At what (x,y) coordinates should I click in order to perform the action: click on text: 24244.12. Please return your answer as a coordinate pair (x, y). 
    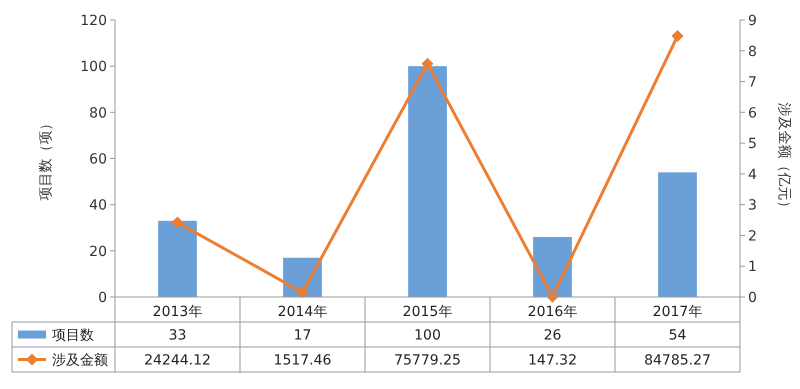
    Looking at the image, I should click on (177, 360).